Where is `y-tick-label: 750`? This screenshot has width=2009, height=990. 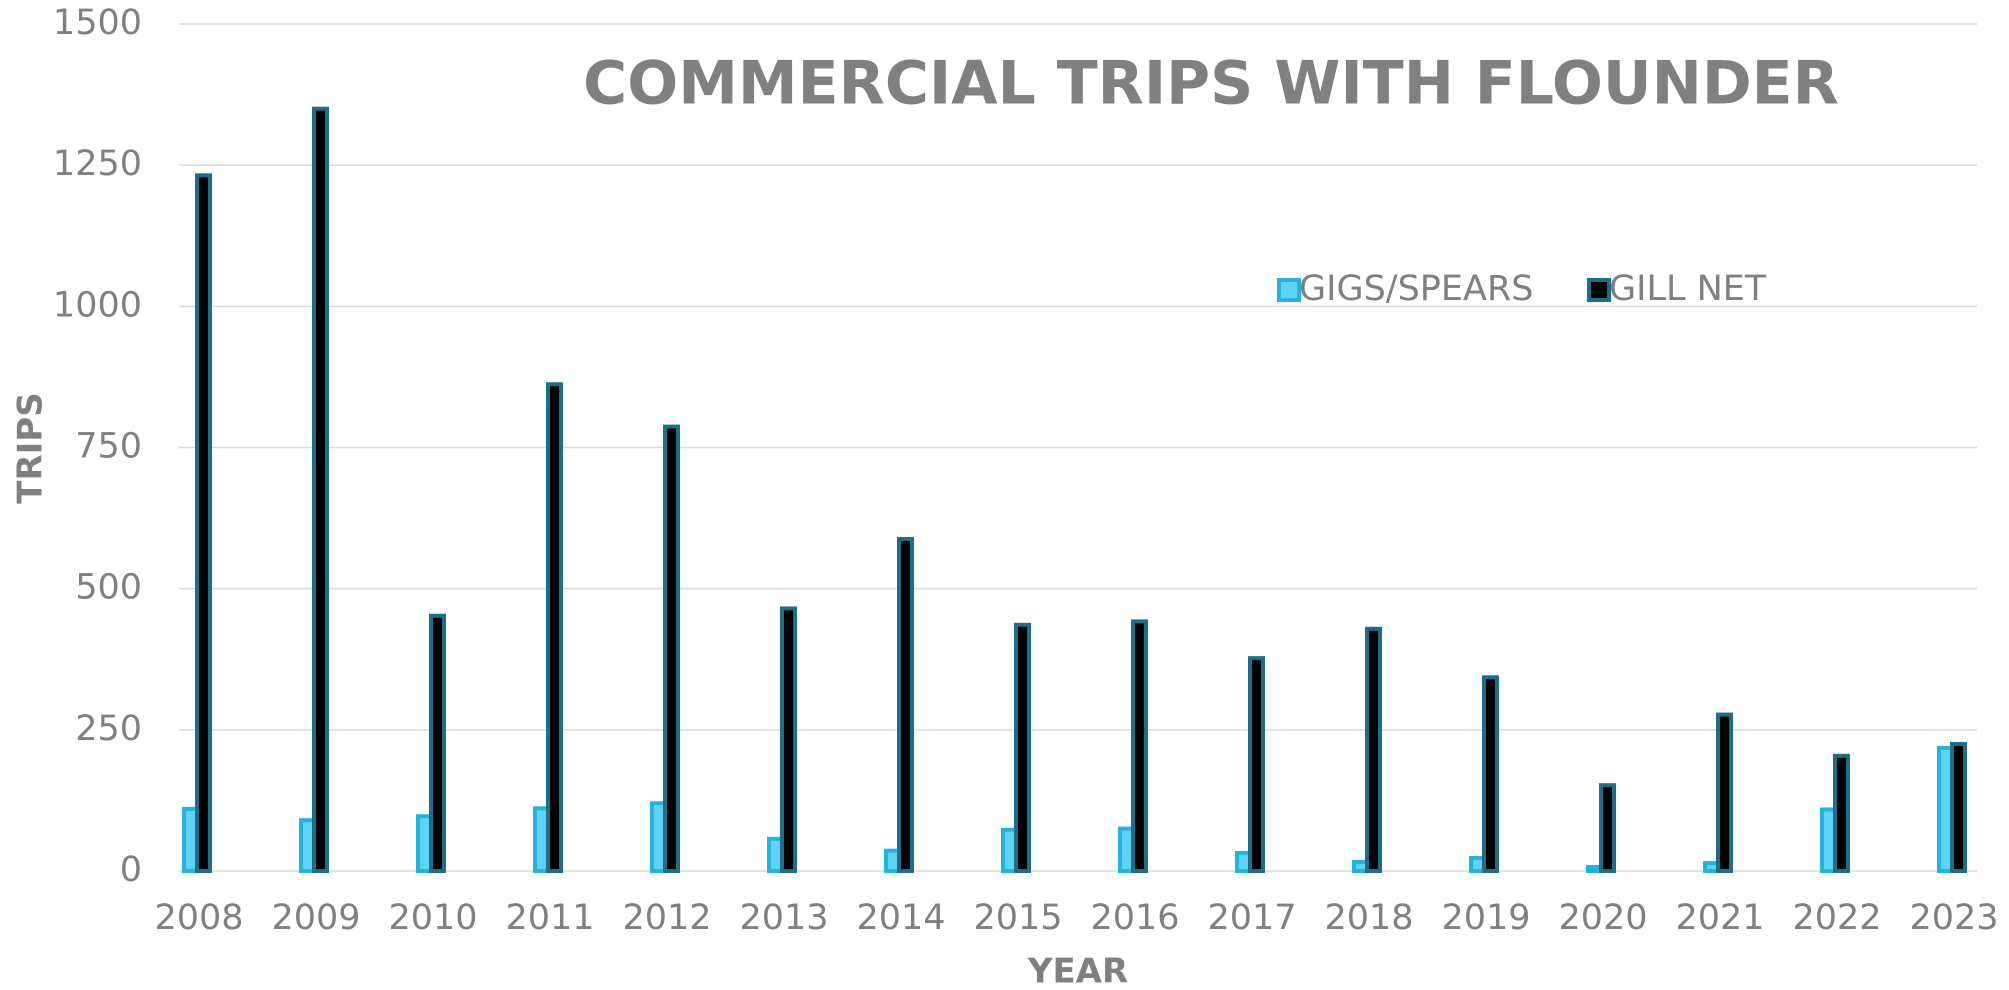 y-tick-label: 750 is located at coordinates (108, 447).